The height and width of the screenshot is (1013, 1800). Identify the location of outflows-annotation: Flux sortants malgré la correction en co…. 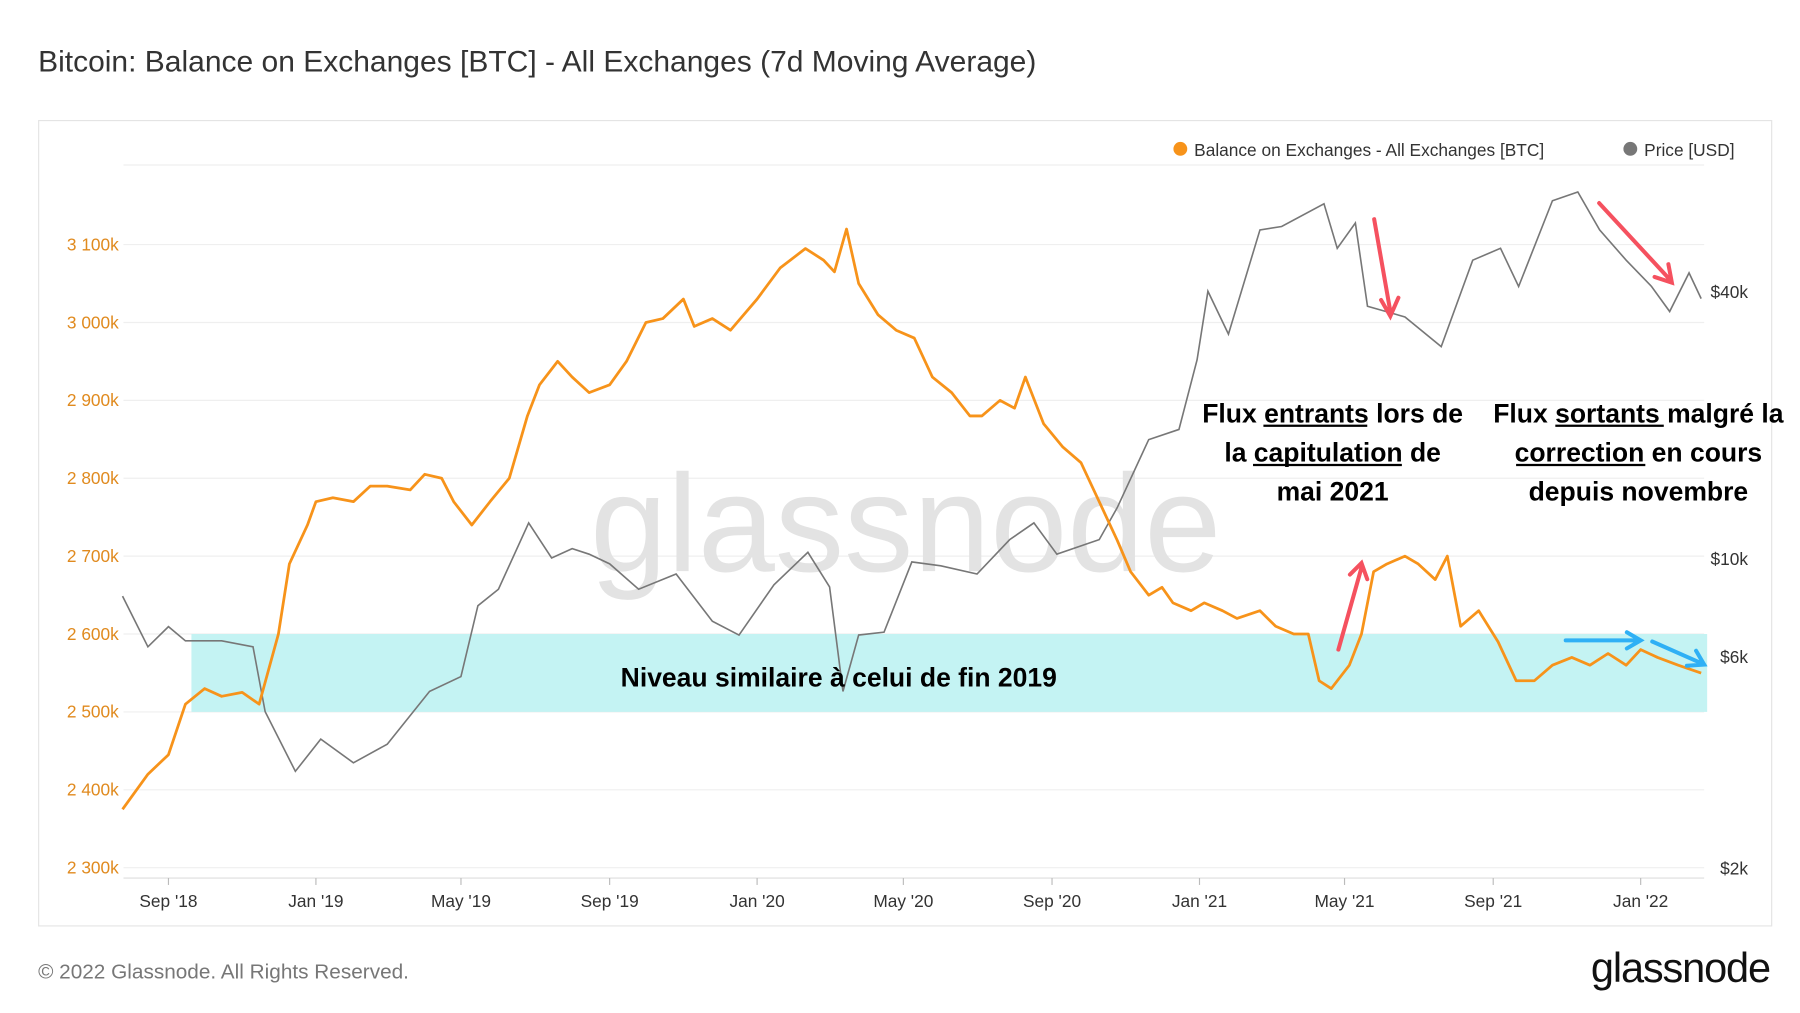
(1638, 452).